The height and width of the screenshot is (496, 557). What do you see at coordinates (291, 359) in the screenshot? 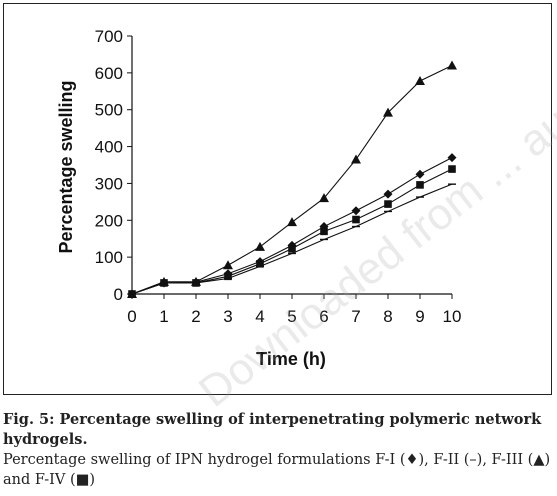
I see `x-axis-label: Time (h)` at bounding box center [291, 359].